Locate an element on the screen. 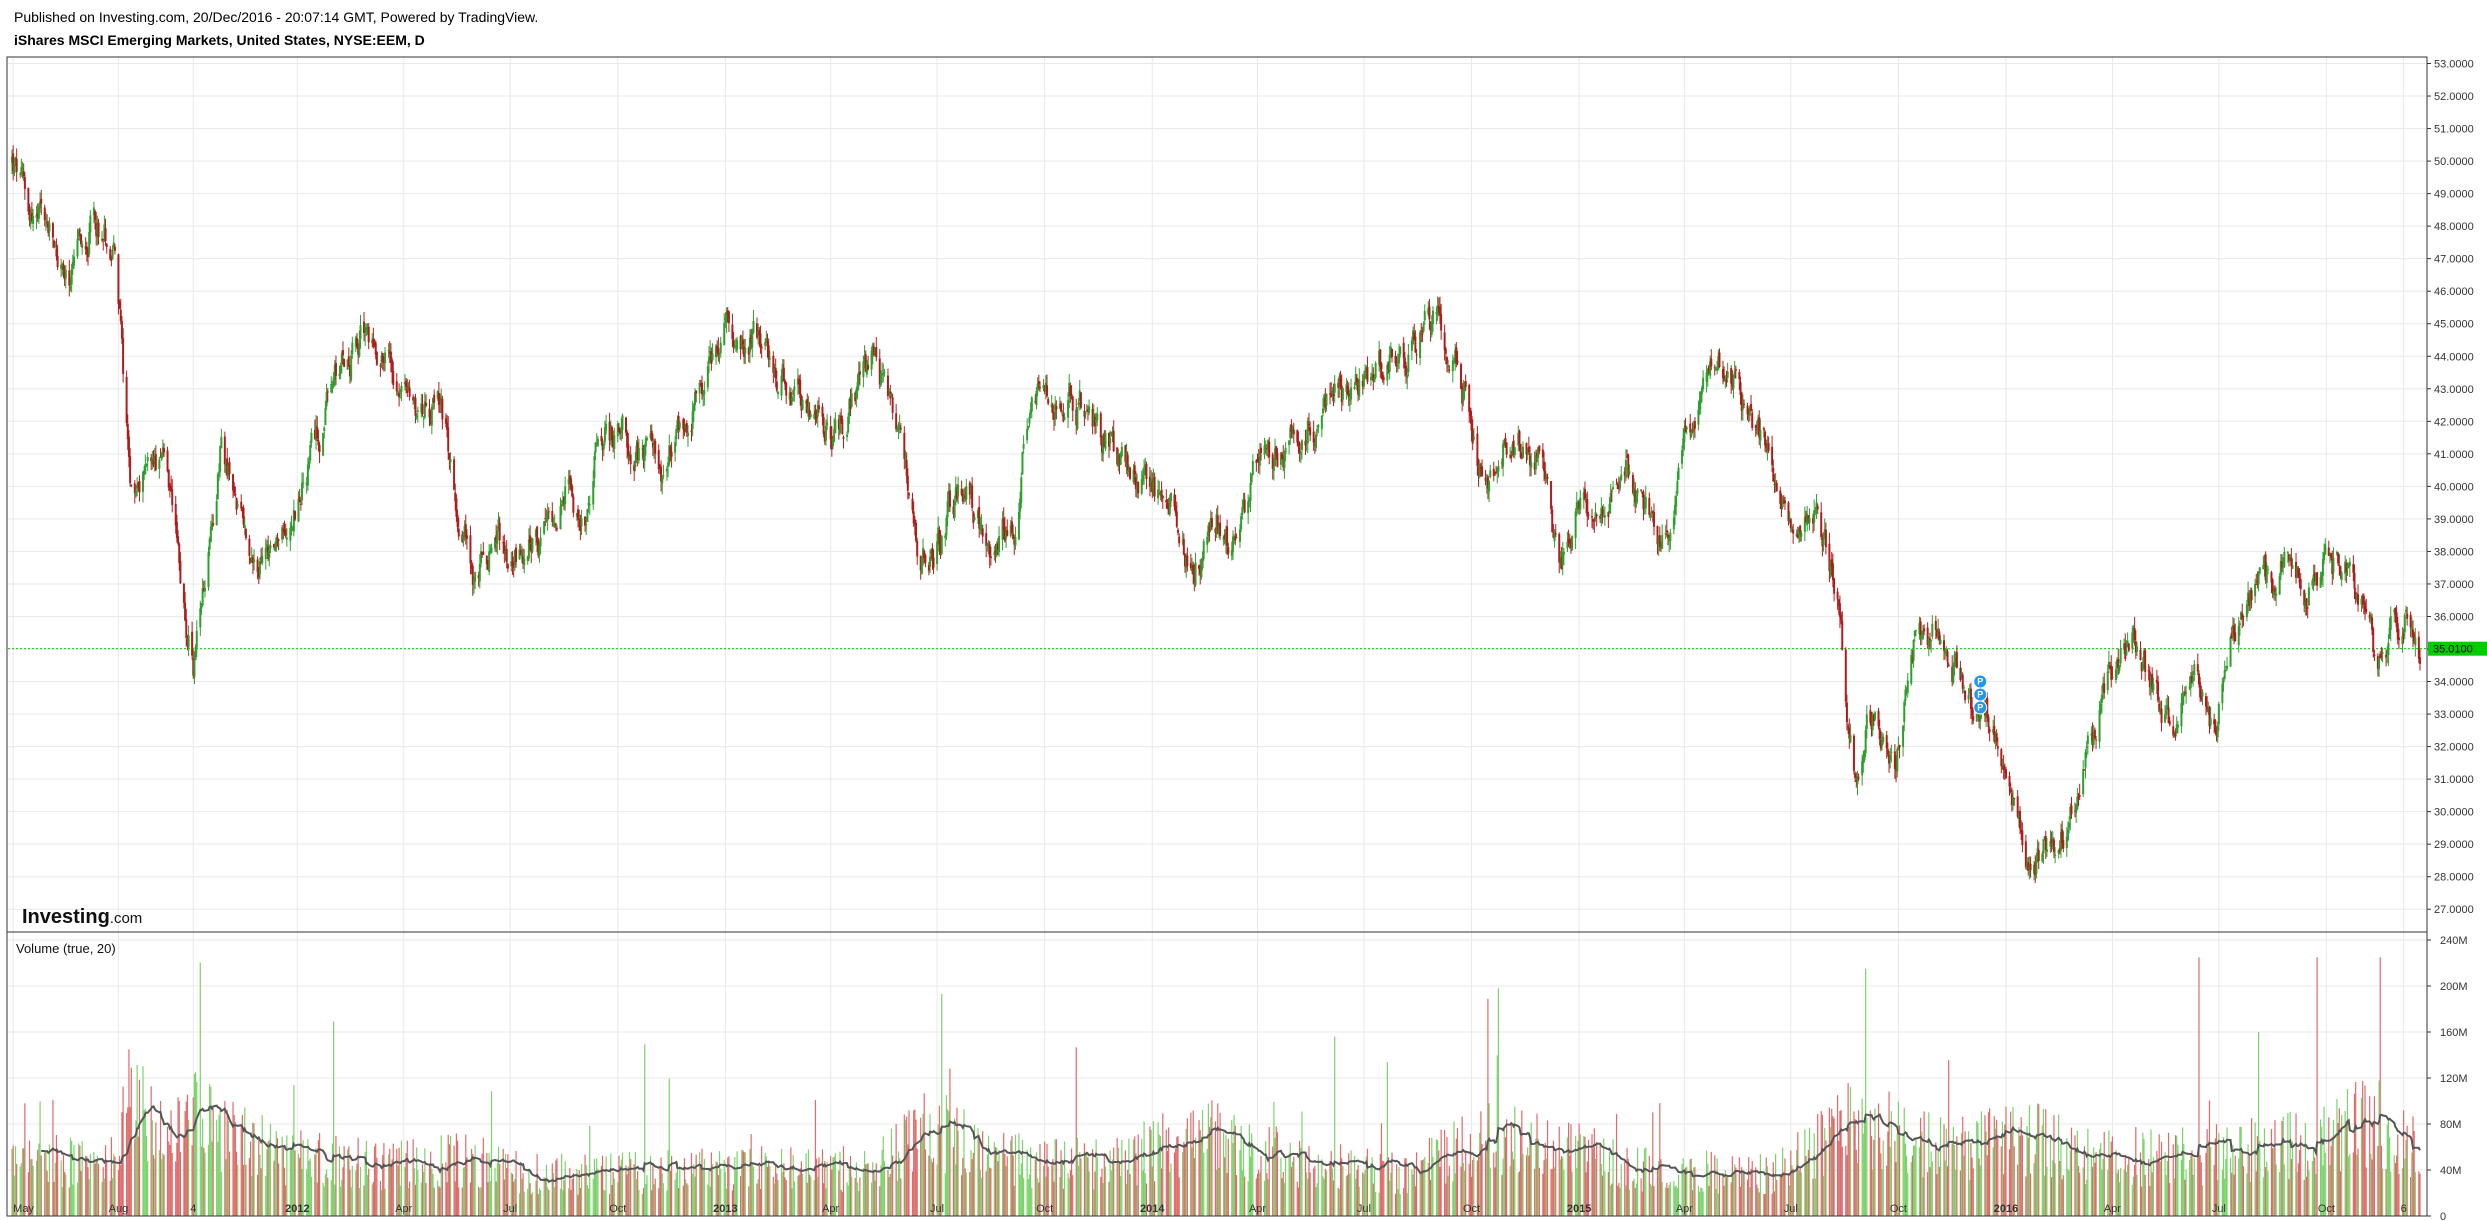 This screenshot has height=1221, width=2487. event-marker-letter: P is located at coordinates (1980, 695).